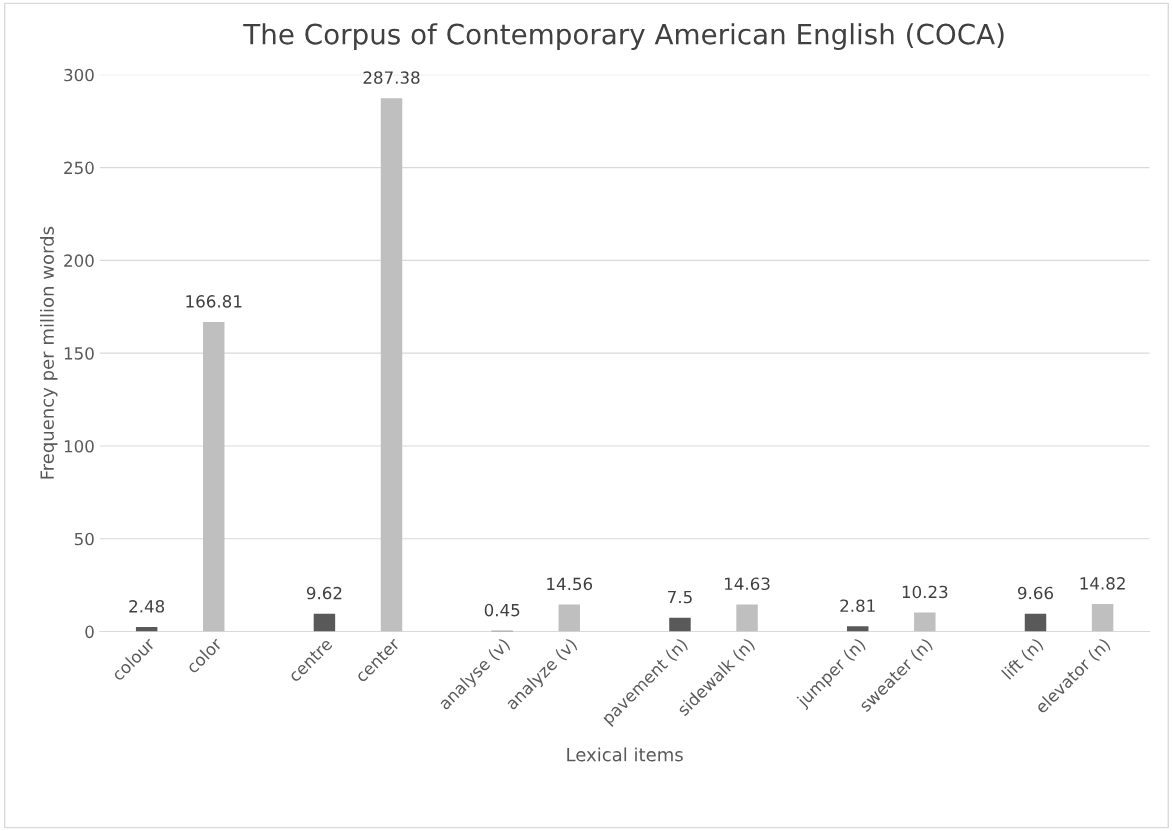 The height and width of the screenshot is (831, 1173). Describe the element at coordinates (1023, 659) in the screenshot. I see `x-tick-label: lift (n)` at that location.